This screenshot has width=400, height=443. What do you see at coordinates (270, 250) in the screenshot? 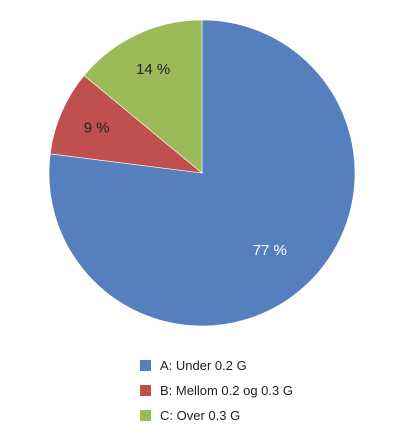
I see `data-label-slice-a: 77 %` at bounding box center [270, 250].